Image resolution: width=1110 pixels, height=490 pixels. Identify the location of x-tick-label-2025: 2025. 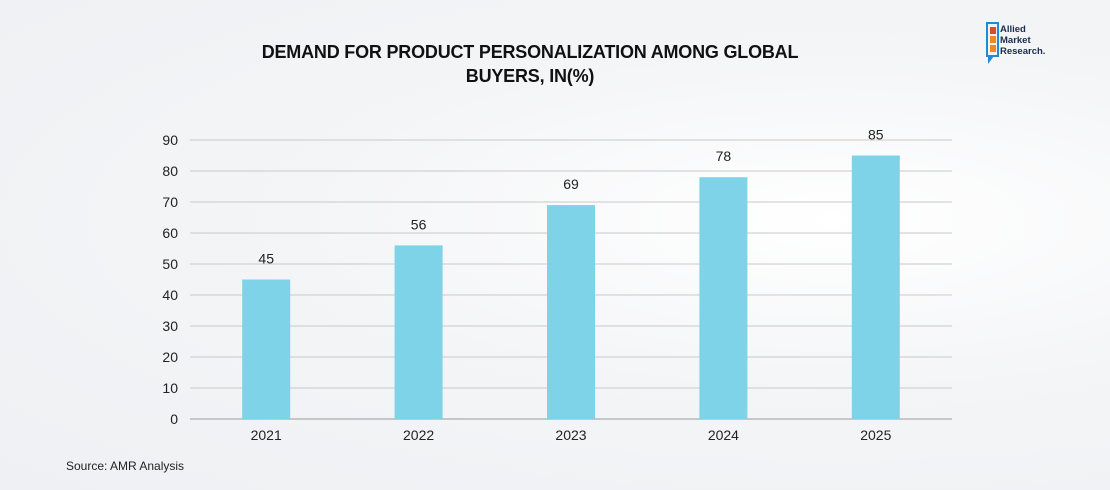
(875, 435).